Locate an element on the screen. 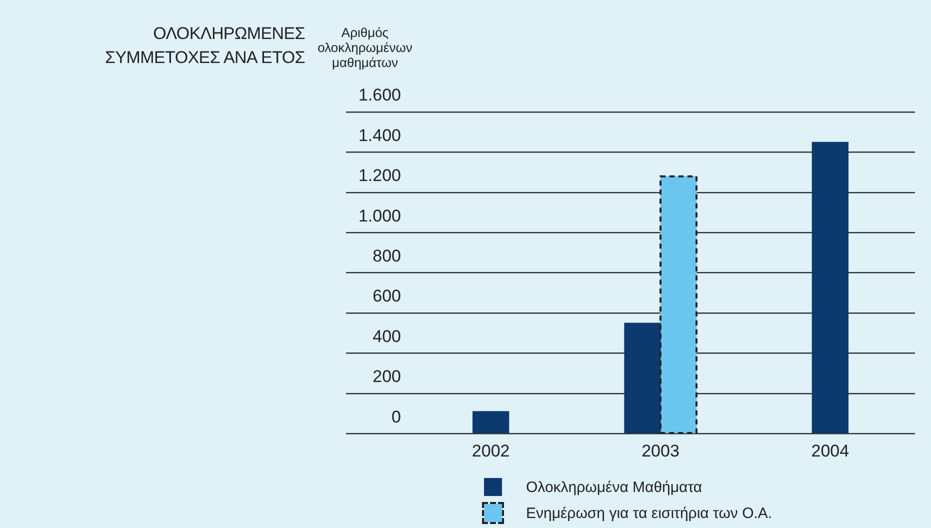  y-tick-label: 800 is located at coordinates (386, 256).